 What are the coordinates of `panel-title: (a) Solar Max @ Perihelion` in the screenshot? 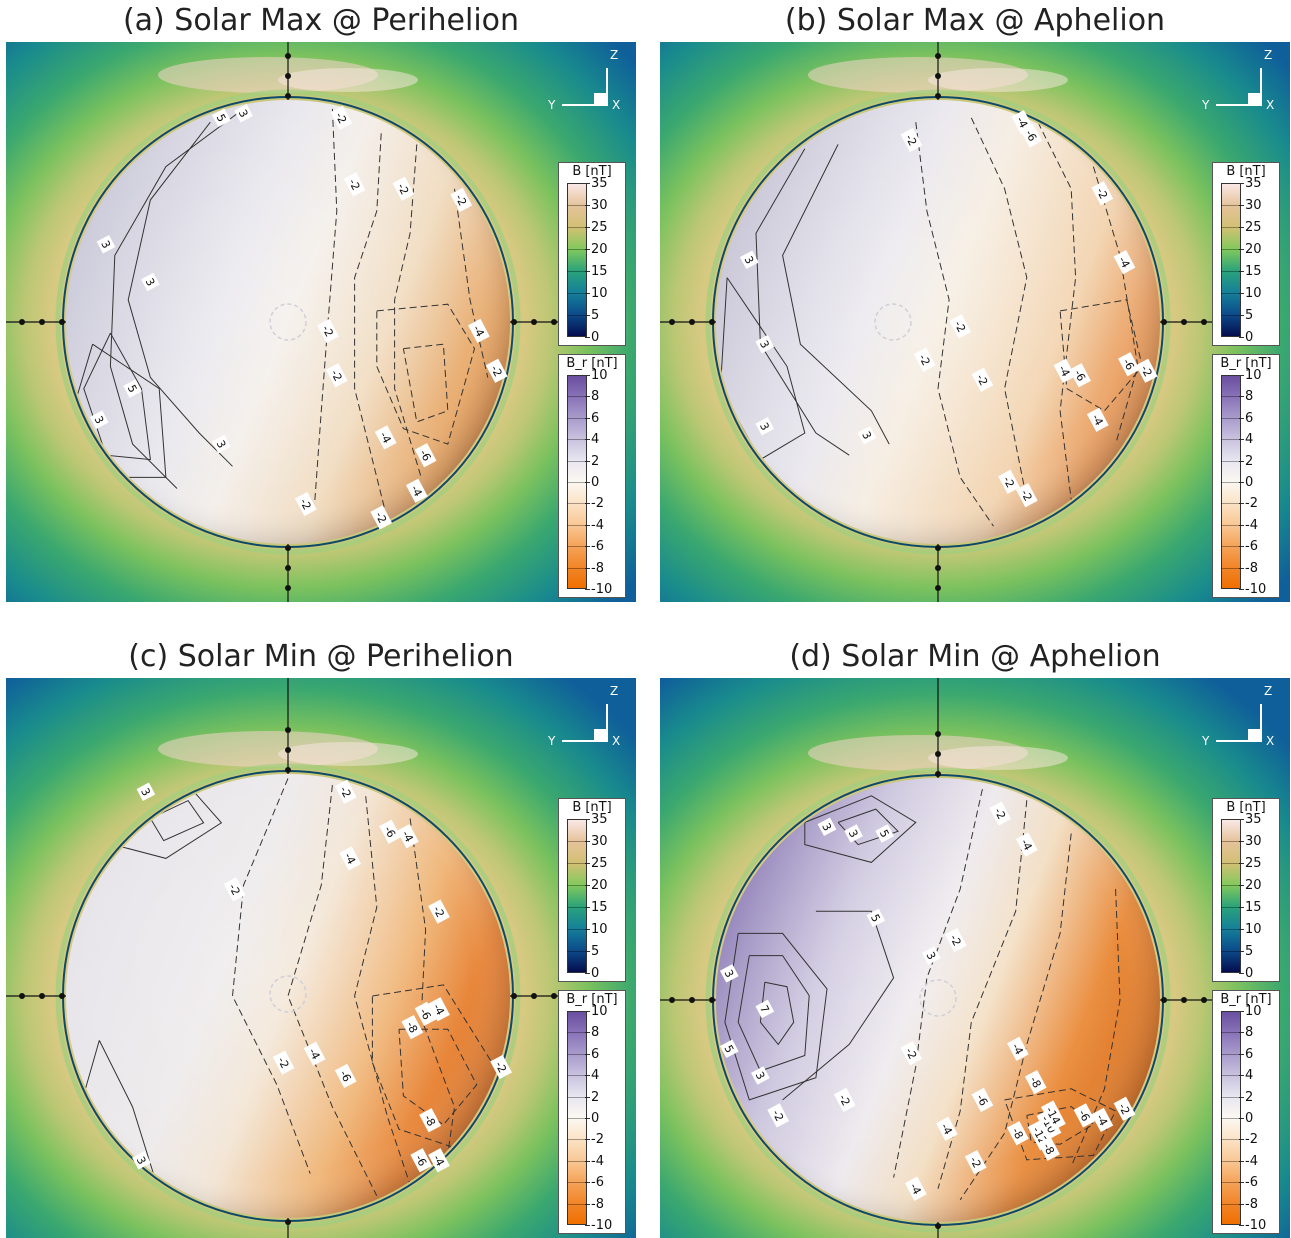 It's located at (321, 20).